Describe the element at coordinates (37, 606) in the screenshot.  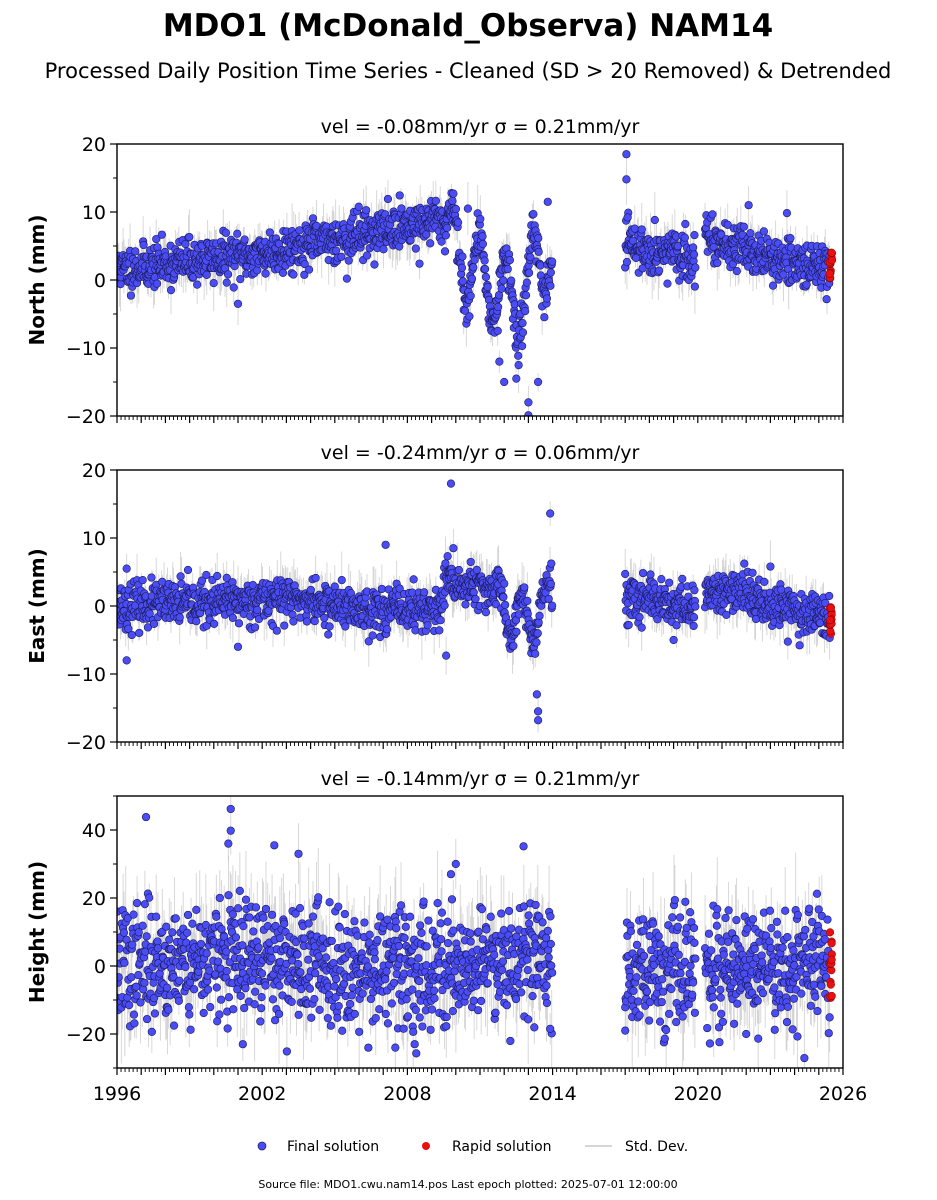
I see `y-axis-label: East (mm)` at that location.